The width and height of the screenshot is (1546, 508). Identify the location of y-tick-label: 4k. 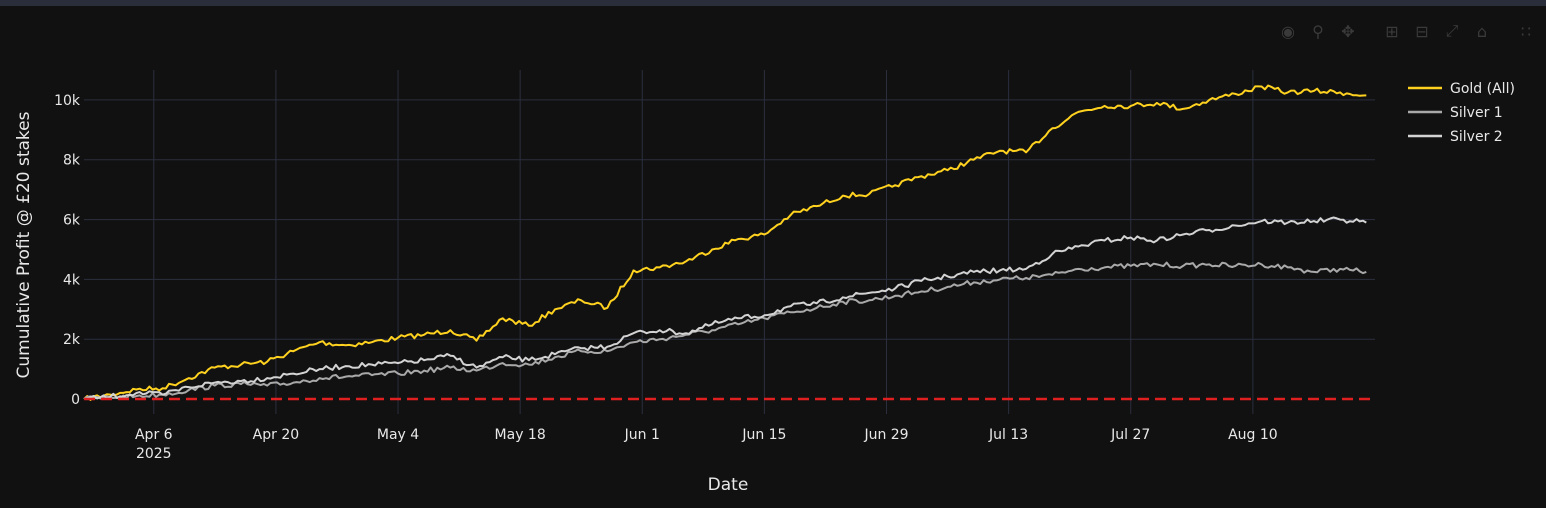
(72, 280).